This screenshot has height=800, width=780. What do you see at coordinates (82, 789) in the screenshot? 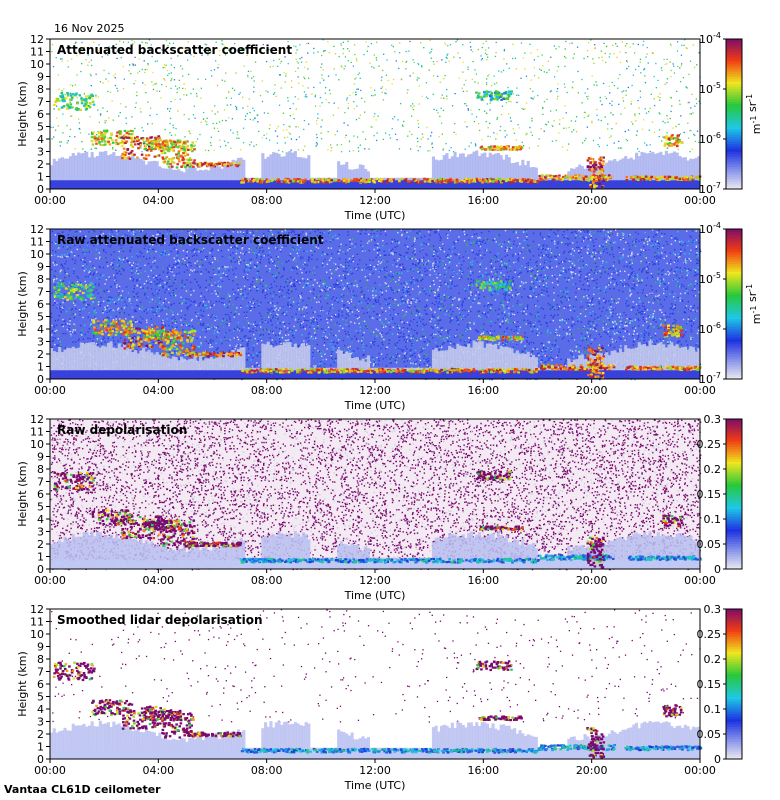
I see `instrument-label: Vantaa CL61D ceilometer` at bounding box center [82, 789].